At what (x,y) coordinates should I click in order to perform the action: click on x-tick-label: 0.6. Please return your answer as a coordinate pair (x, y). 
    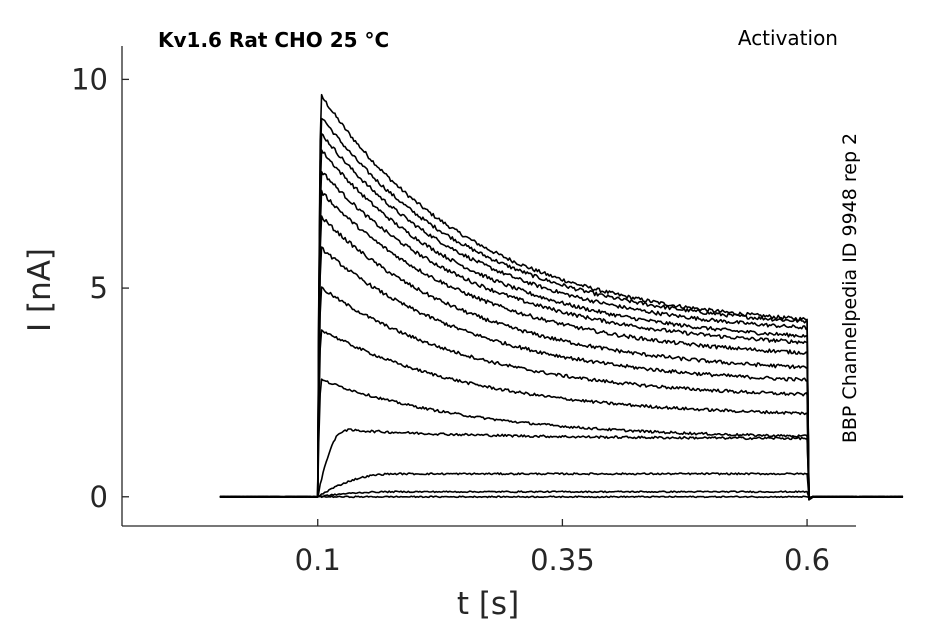
    Looking at the image, I should click on (807, 560).